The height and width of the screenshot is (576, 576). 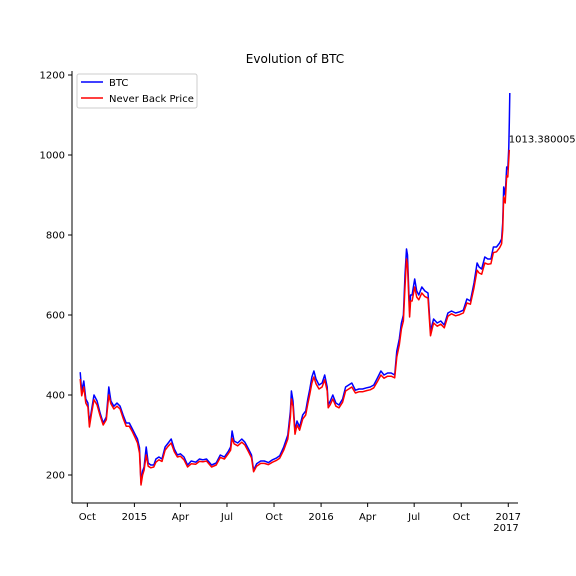 What do you see at coordinates (505, 528) in the screenshot?
I see `x-offset-label: 2017` at bounding box center [505, 528].